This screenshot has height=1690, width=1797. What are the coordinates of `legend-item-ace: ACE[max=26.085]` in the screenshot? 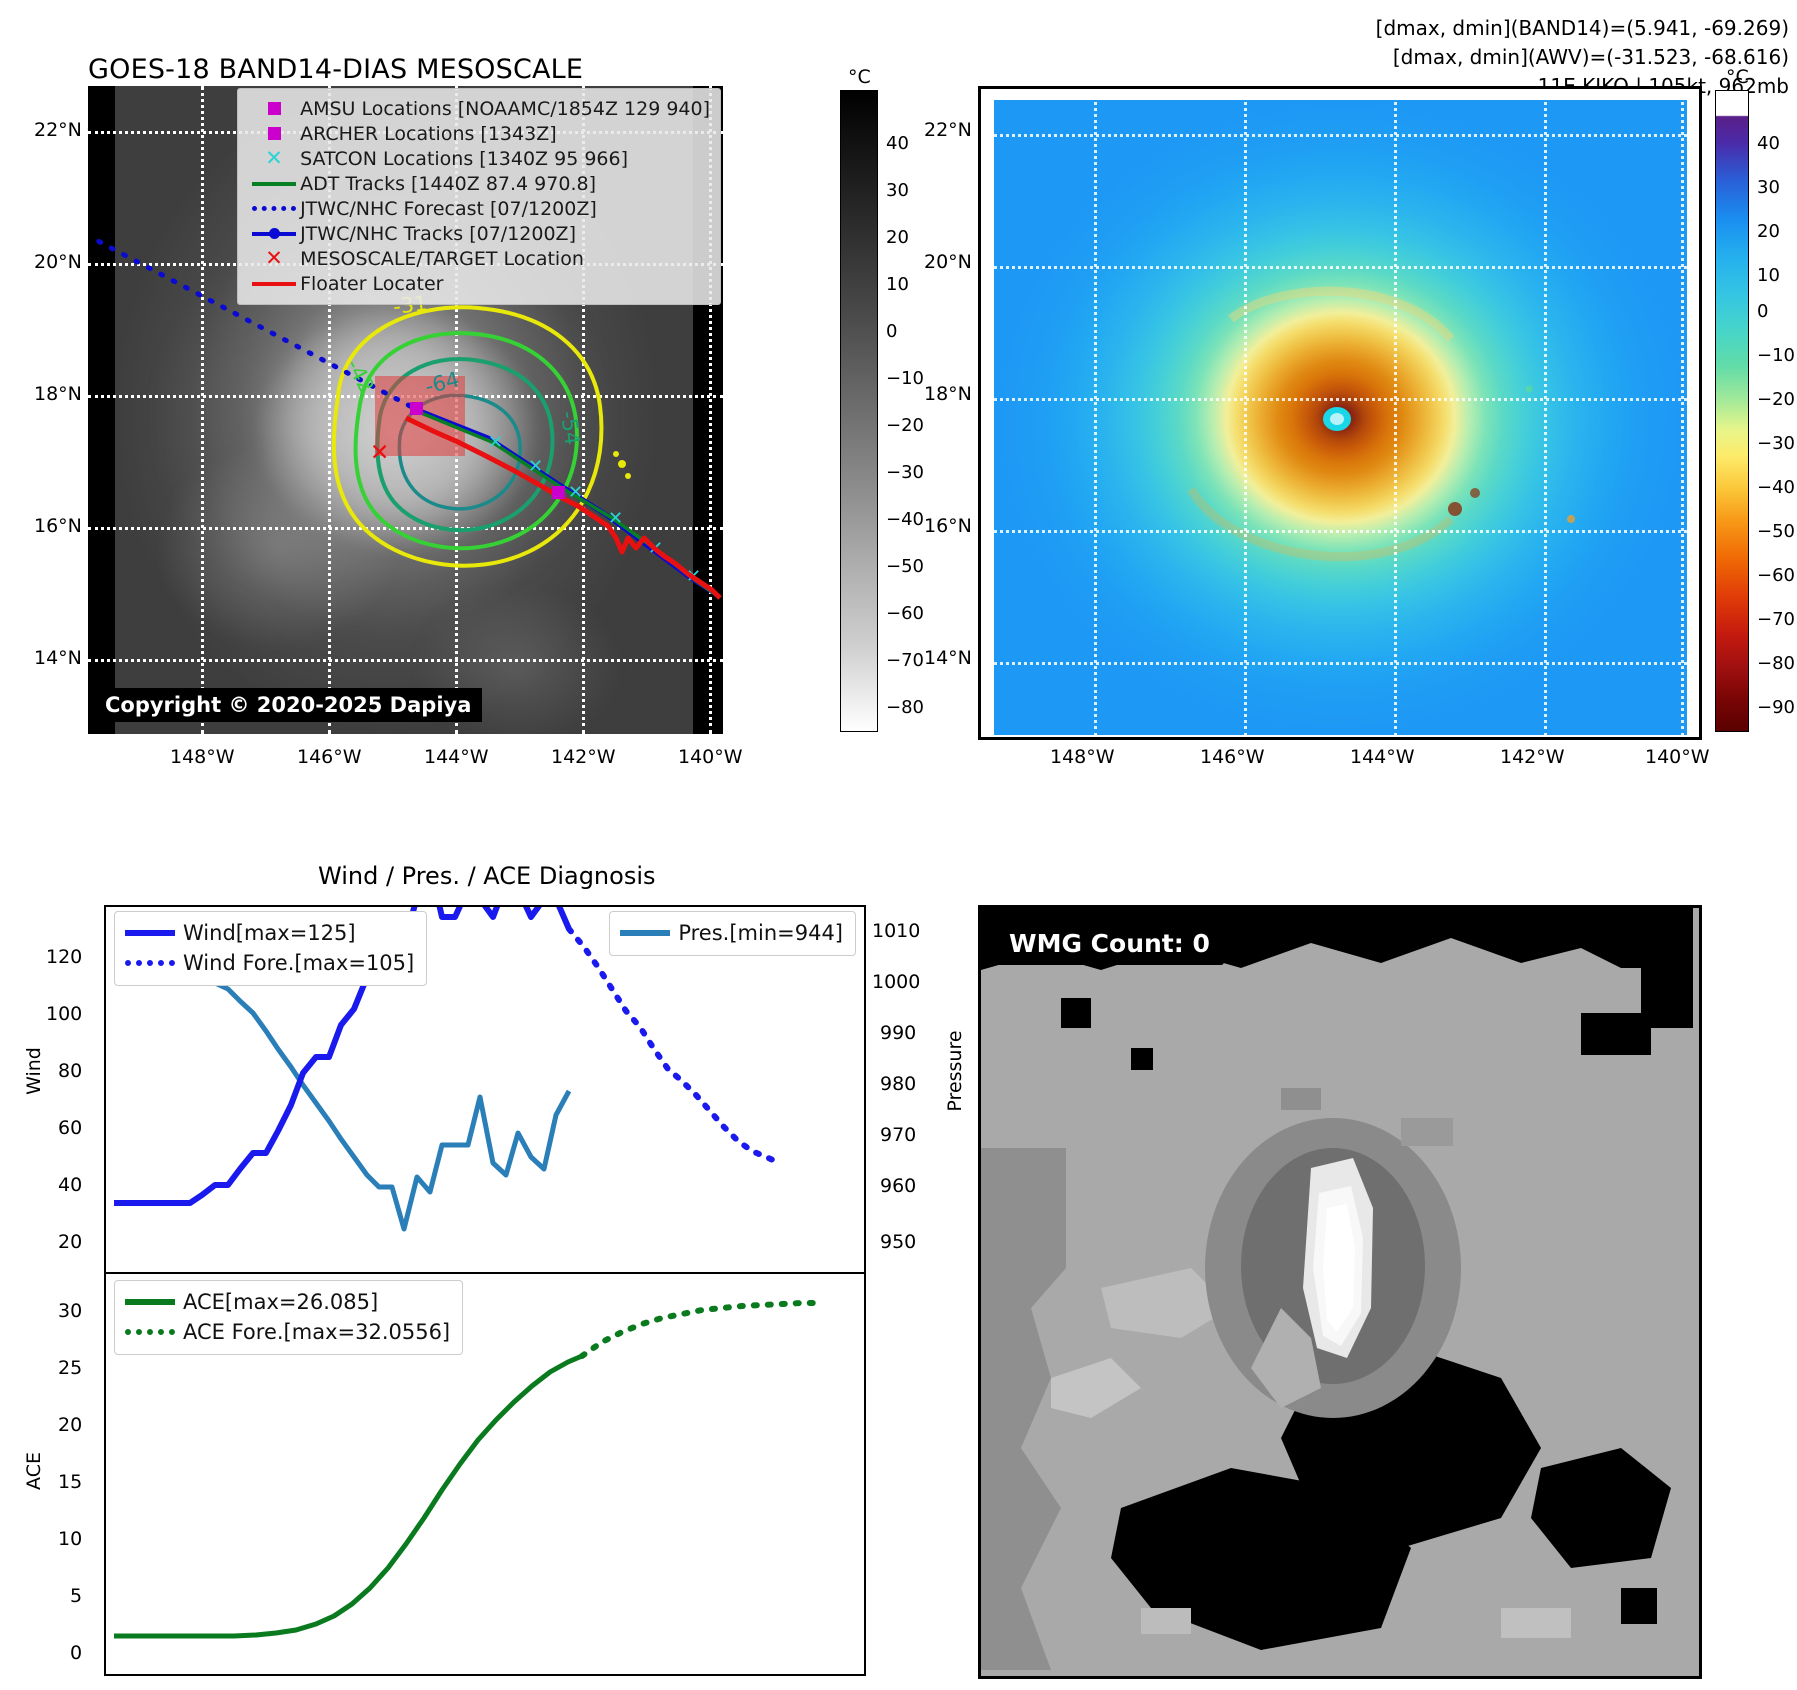 It's located at (287, 1302).